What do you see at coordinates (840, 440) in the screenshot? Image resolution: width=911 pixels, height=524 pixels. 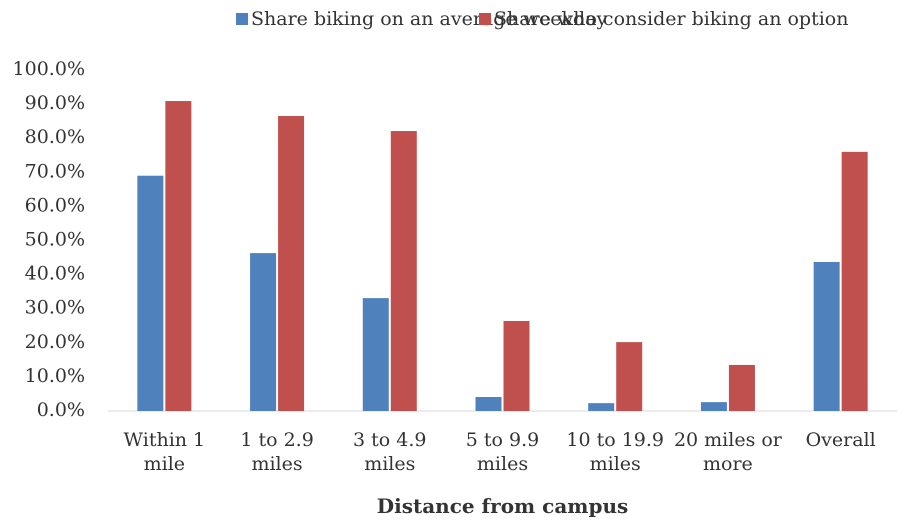 I see `x-tick-label: Overall` at bounding box center [840, 440].